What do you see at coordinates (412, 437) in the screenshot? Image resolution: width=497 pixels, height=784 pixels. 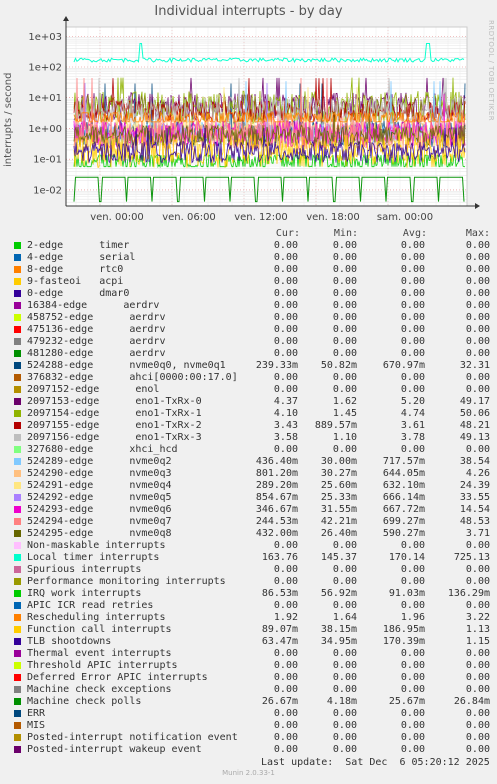 I see `legend-value: 3.78` at bounding box center [412, 437].